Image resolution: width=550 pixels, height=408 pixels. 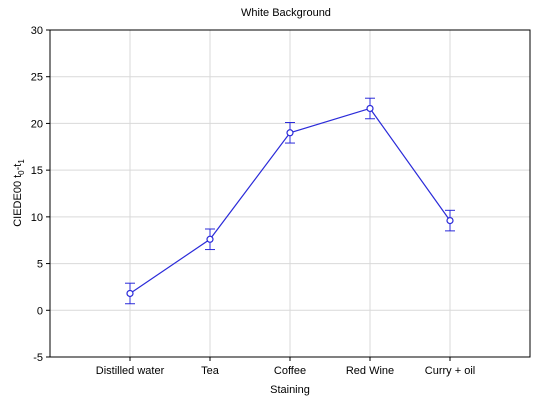 What do you see at coordinates (38, 358) in the screenshot?
I see `y-tick-label: -5` at bounding box center [38, 358].